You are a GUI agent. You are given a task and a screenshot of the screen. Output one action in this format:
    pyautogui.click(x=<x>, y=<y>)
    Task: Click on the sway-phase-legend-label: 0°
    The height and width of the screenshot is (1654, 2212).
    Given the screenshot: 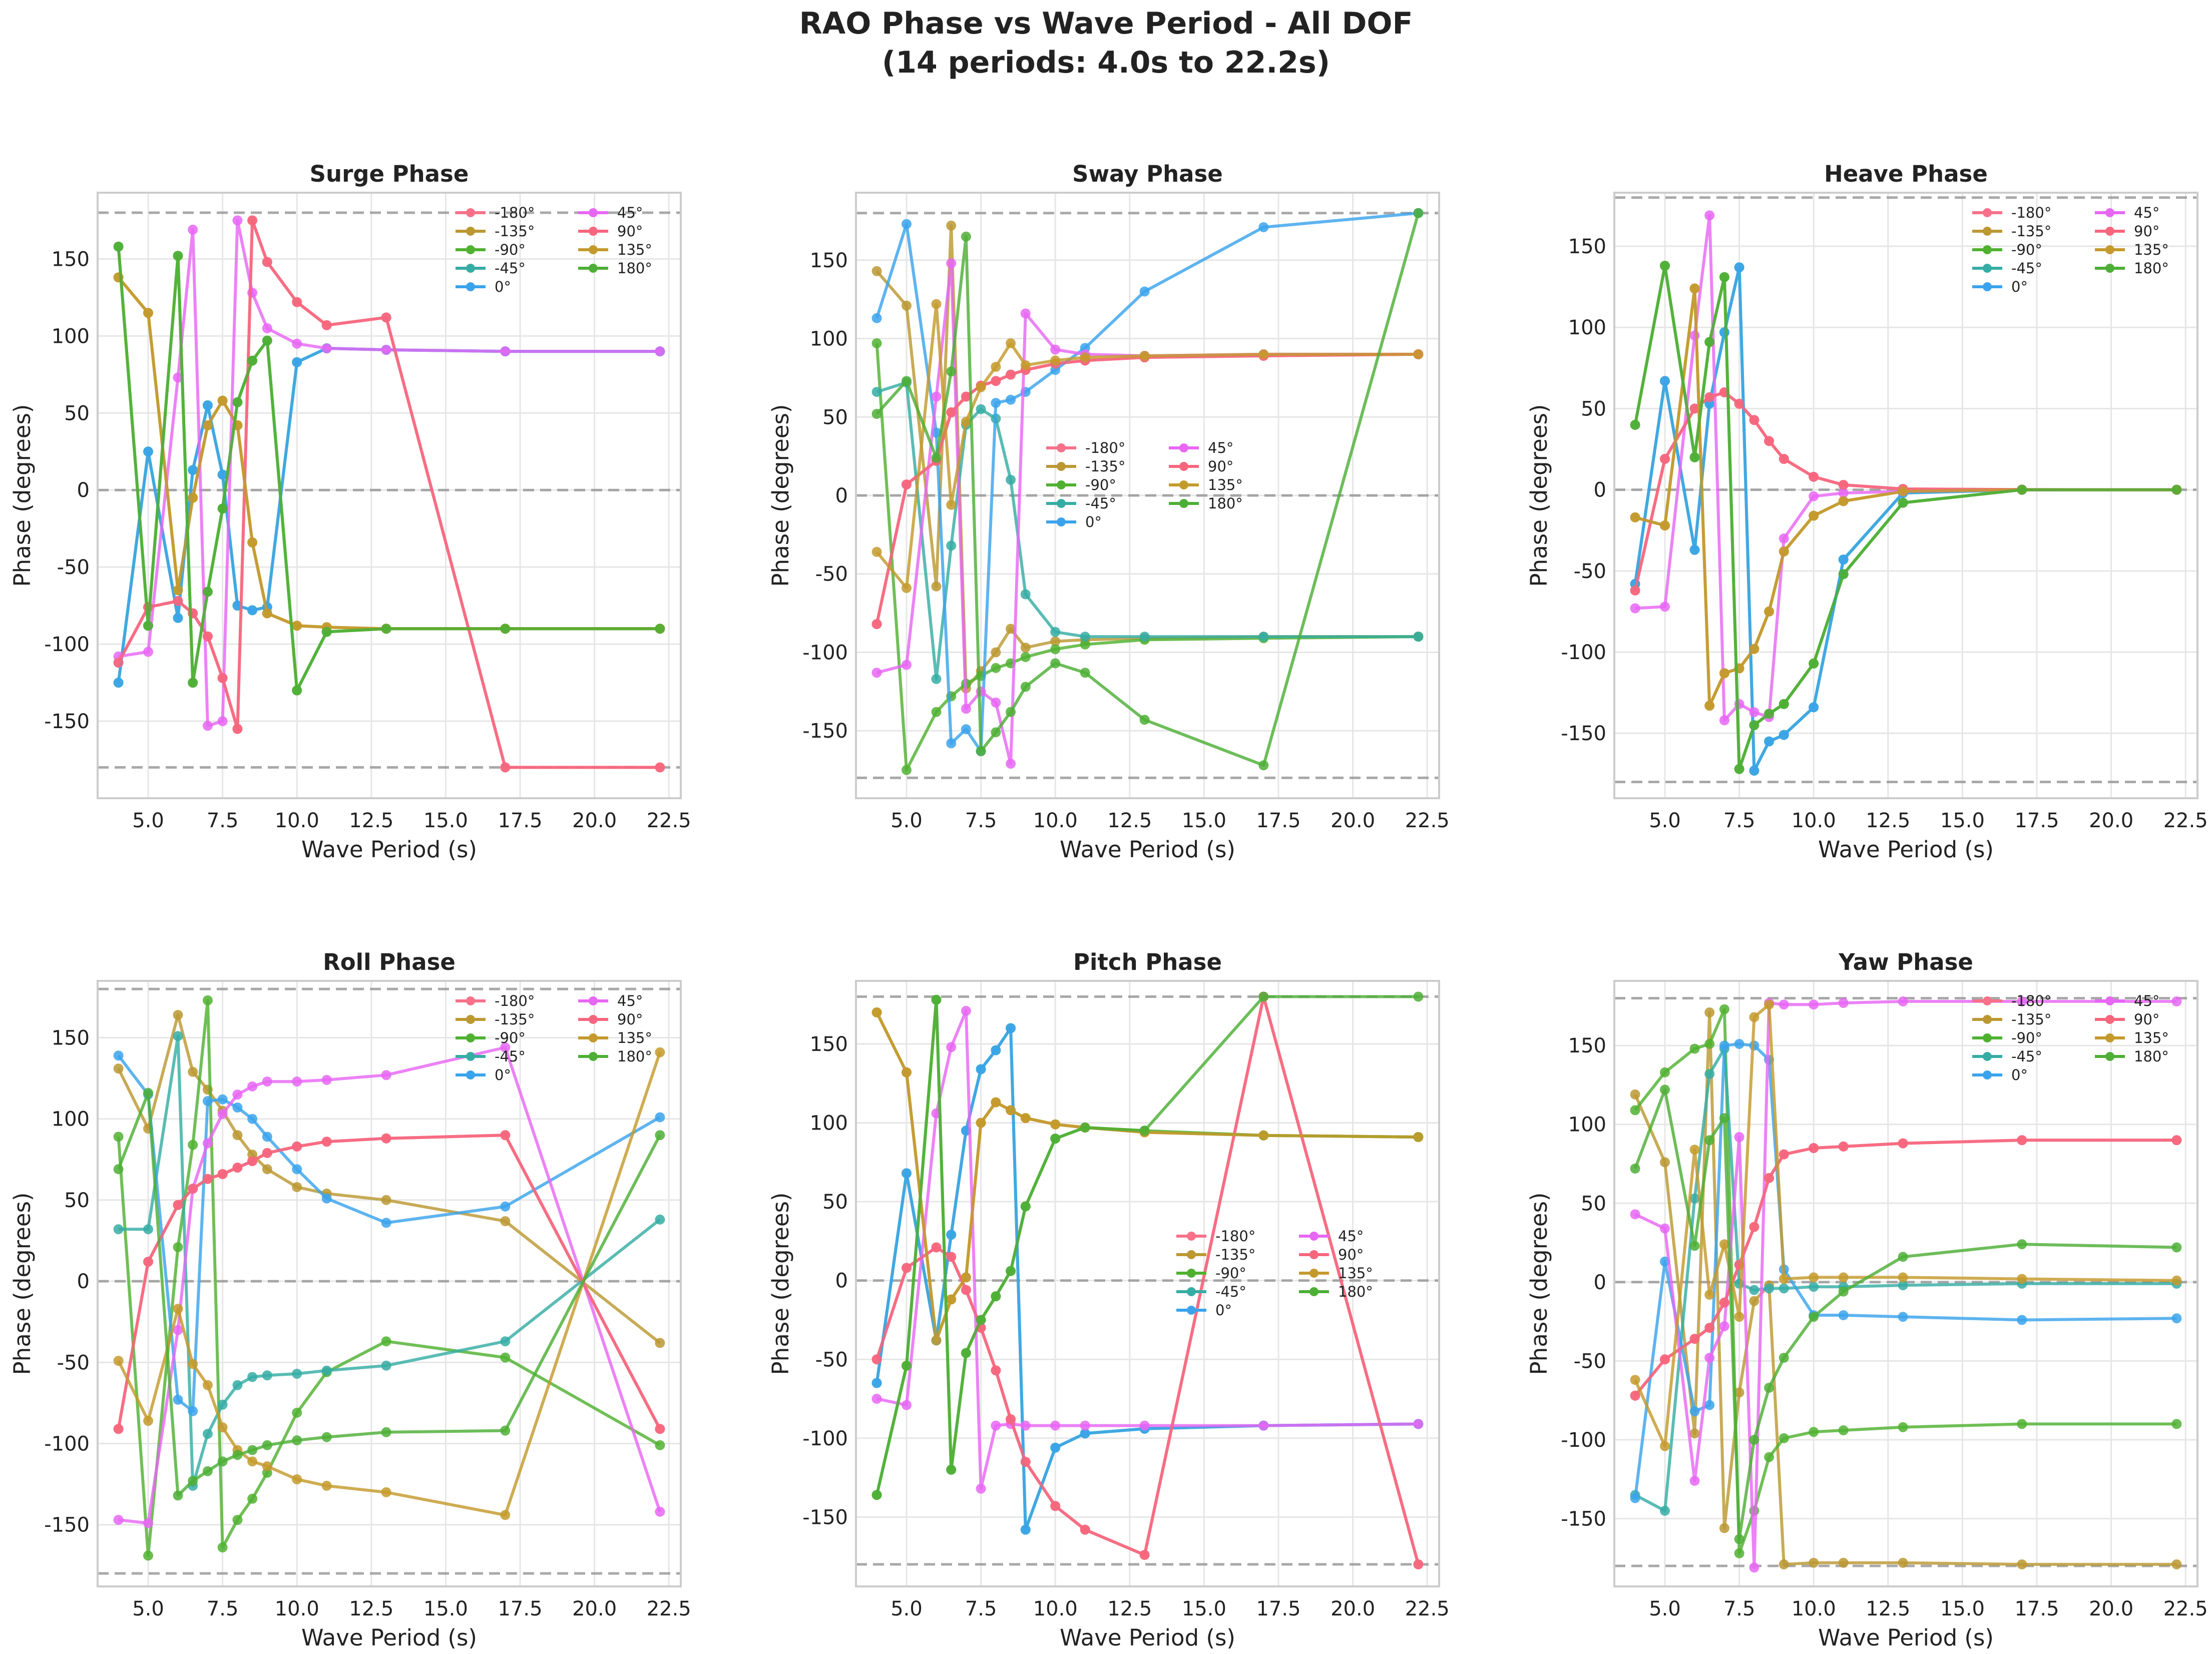 What is the action you would take?
    pyautogui.click(x=1093, y=521)
    